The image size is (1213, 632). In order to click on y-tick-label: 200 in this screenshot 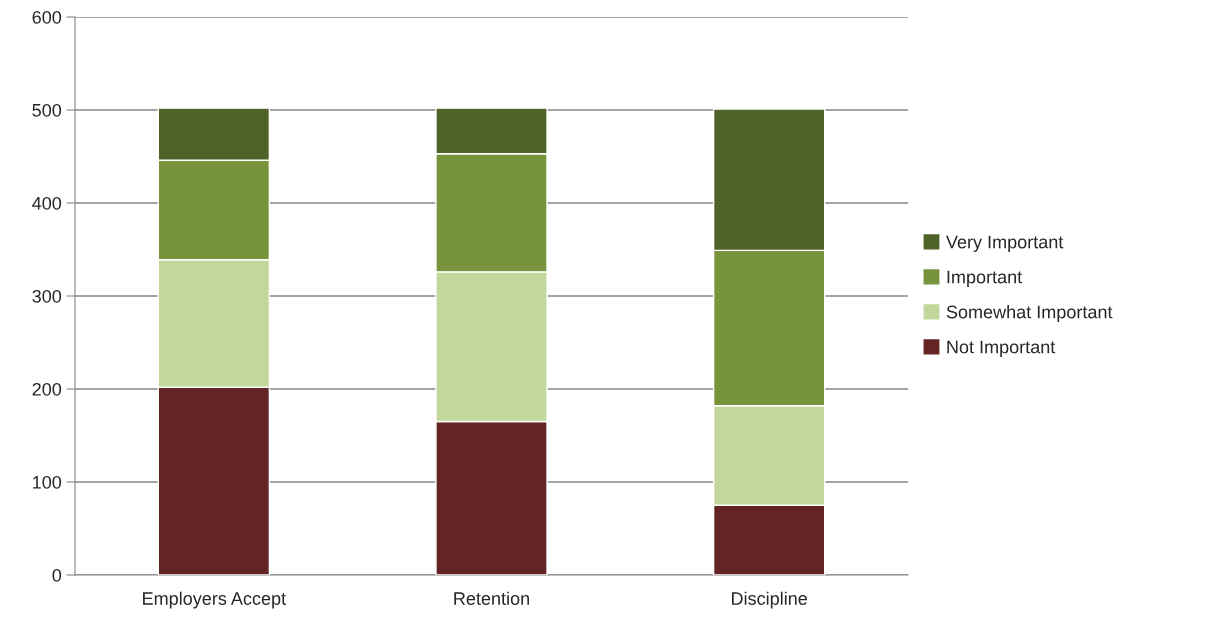, I will do `click(47, 389)`.